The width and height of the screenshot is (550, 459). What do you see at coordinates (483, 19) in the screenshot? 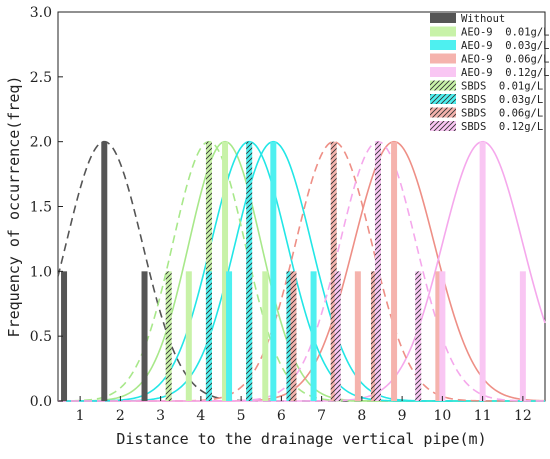
I see `legend-label-without: Without` at bounding box center [483, 19].